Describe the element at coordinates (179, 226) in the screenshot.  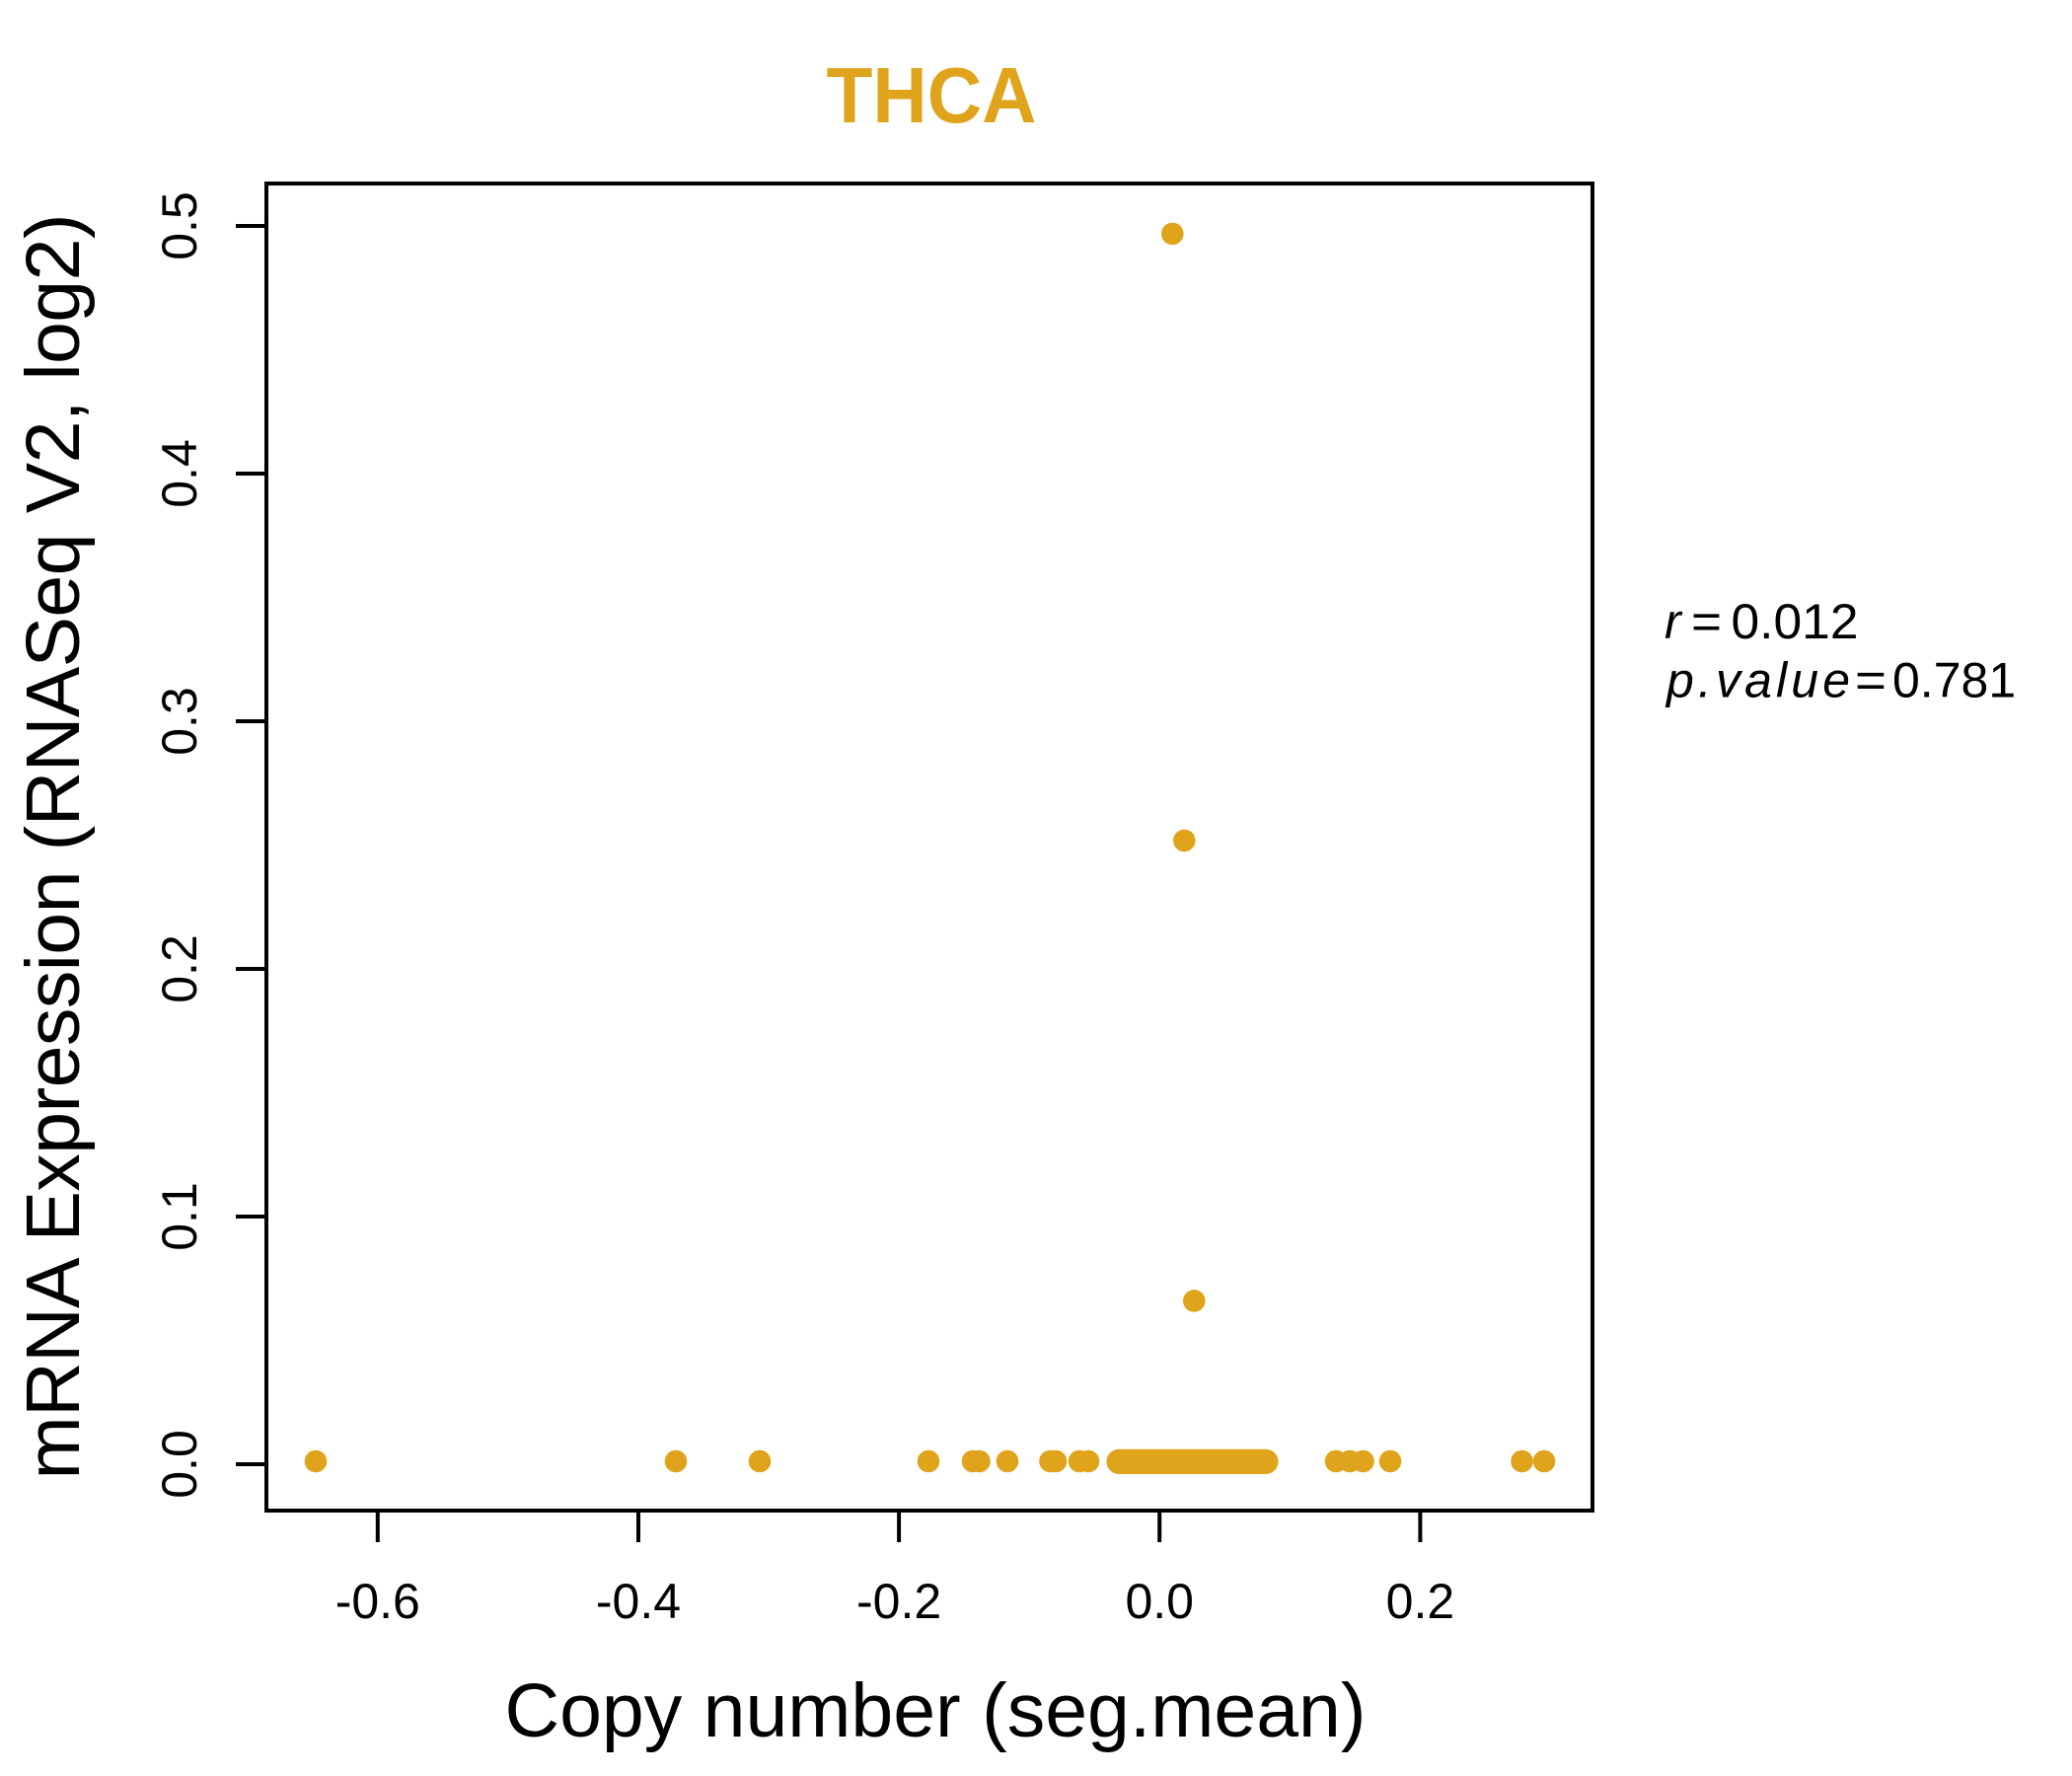
I see `svg-text: 0.5` at that location.